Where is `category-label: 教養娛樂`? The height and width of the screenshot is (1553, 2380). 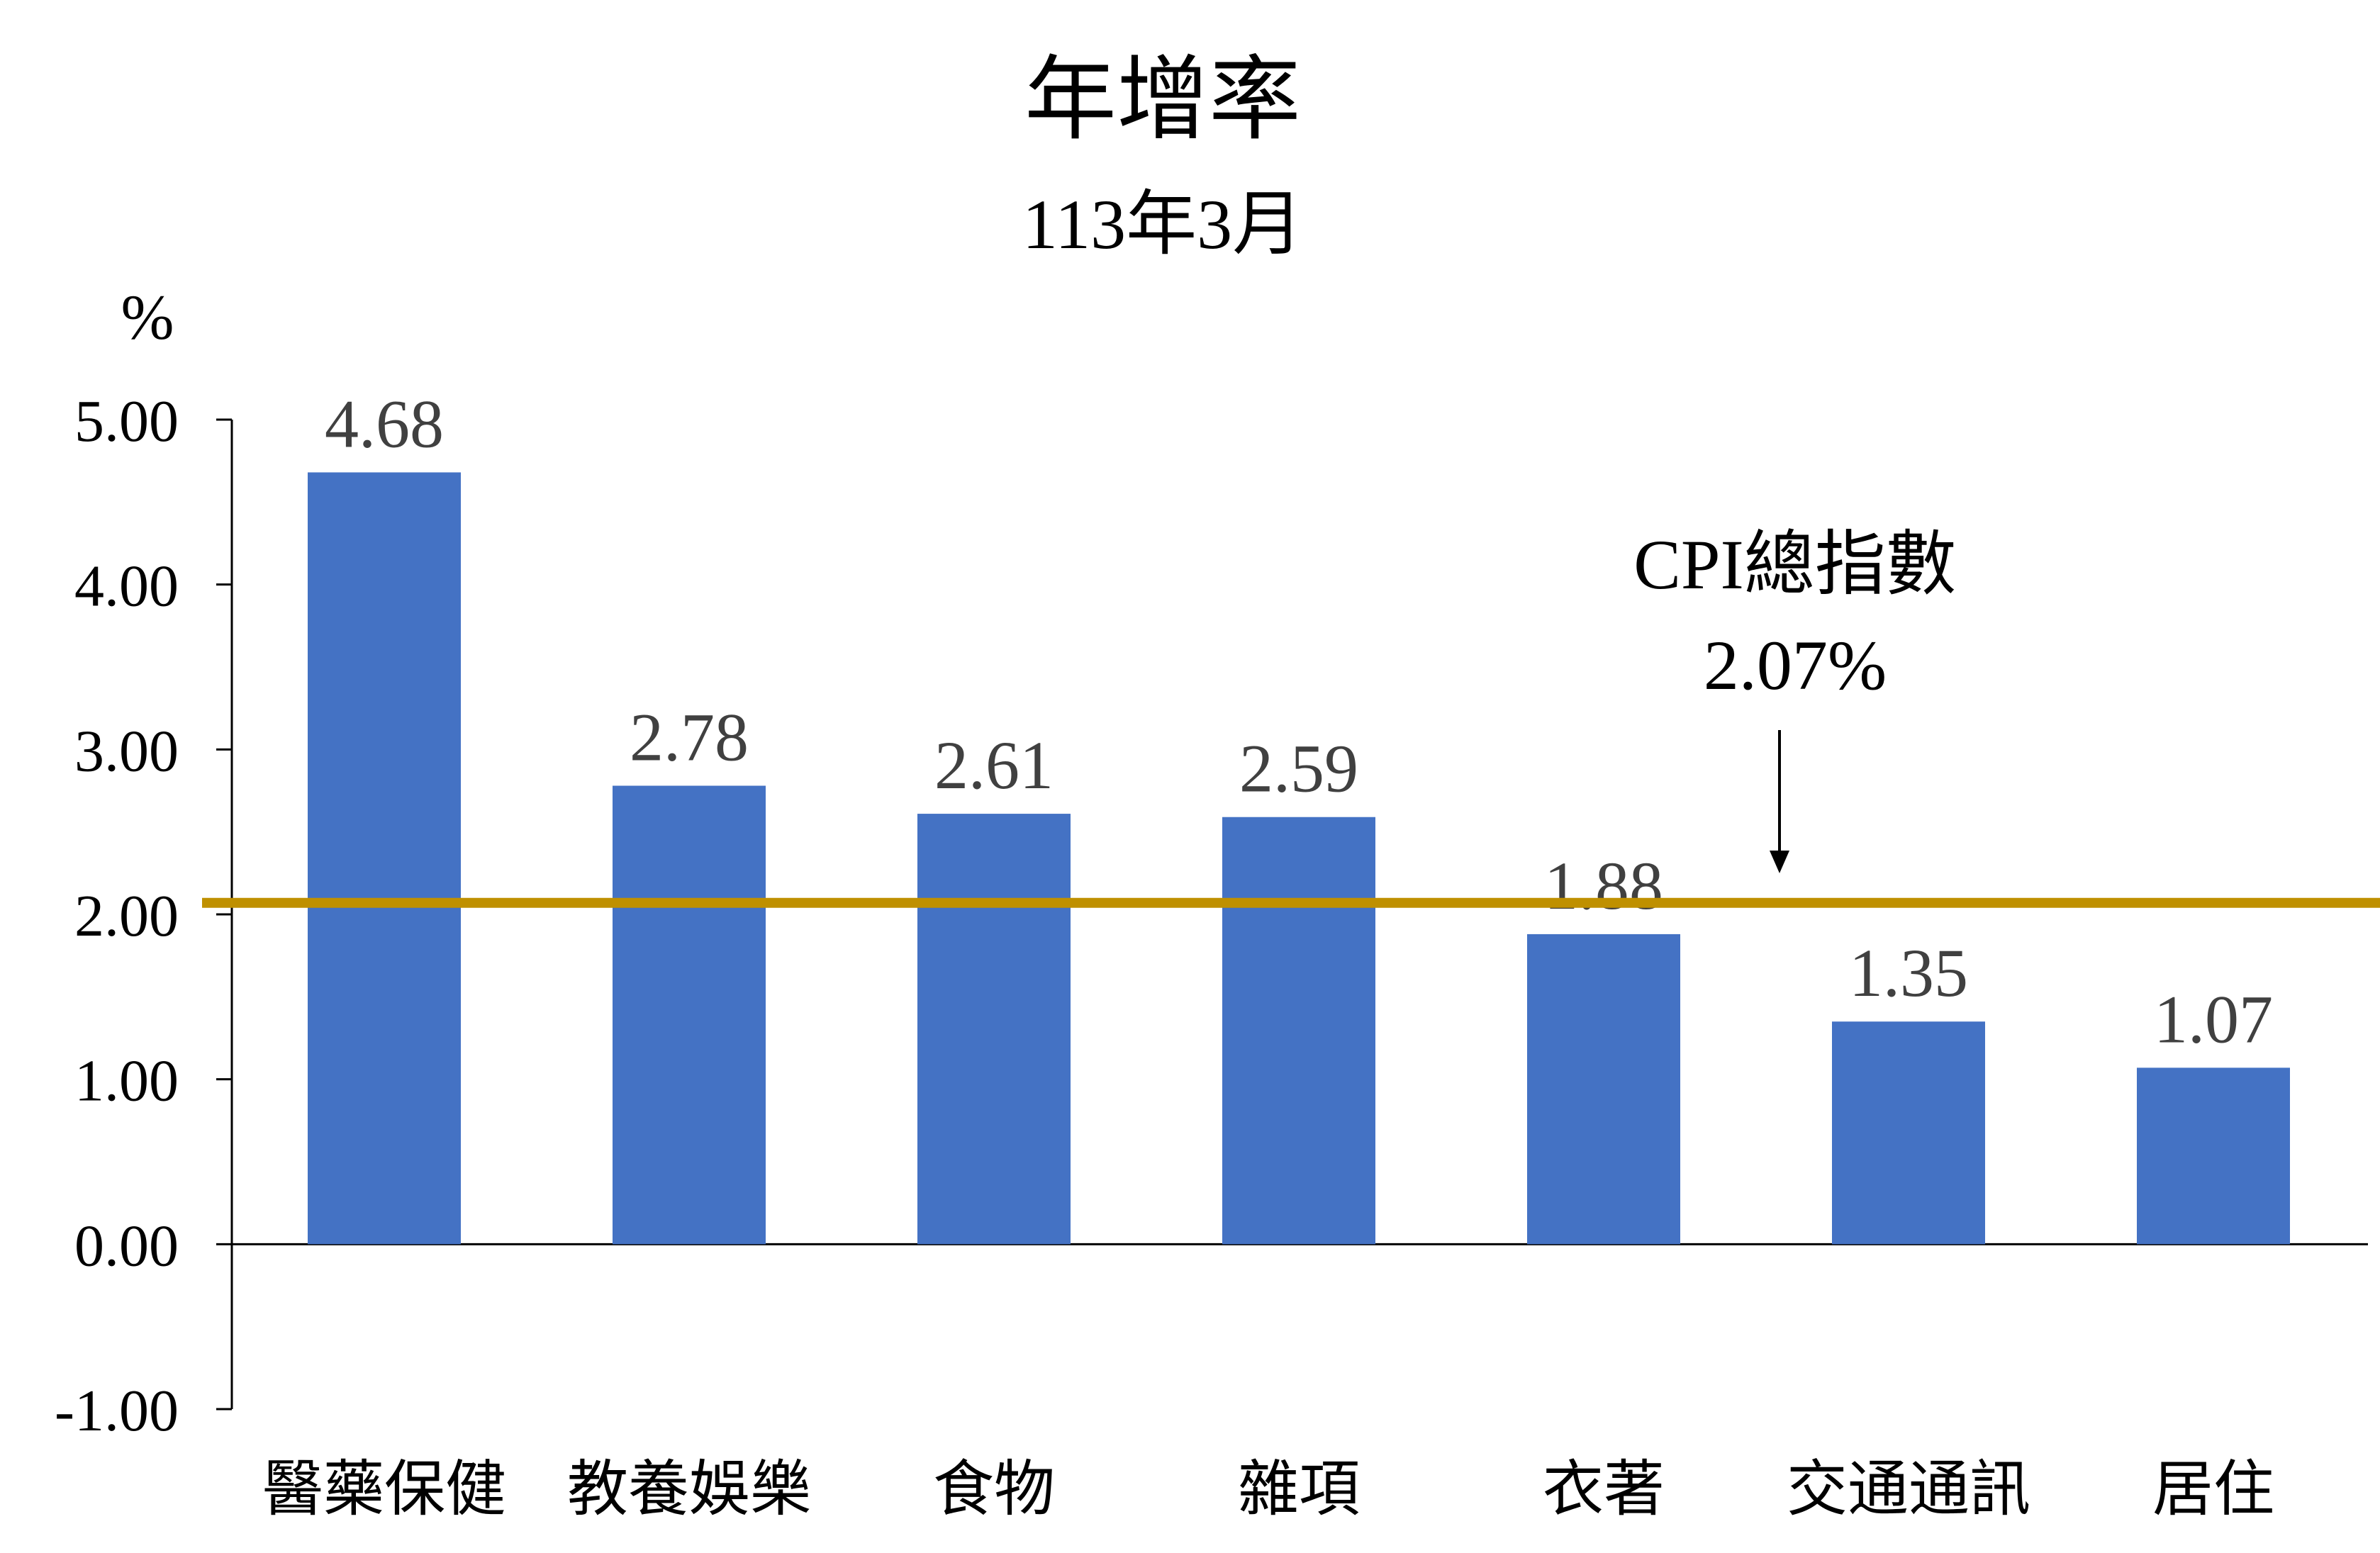 category-label: 教養娛樂 is located at coordinates (689, 1489).